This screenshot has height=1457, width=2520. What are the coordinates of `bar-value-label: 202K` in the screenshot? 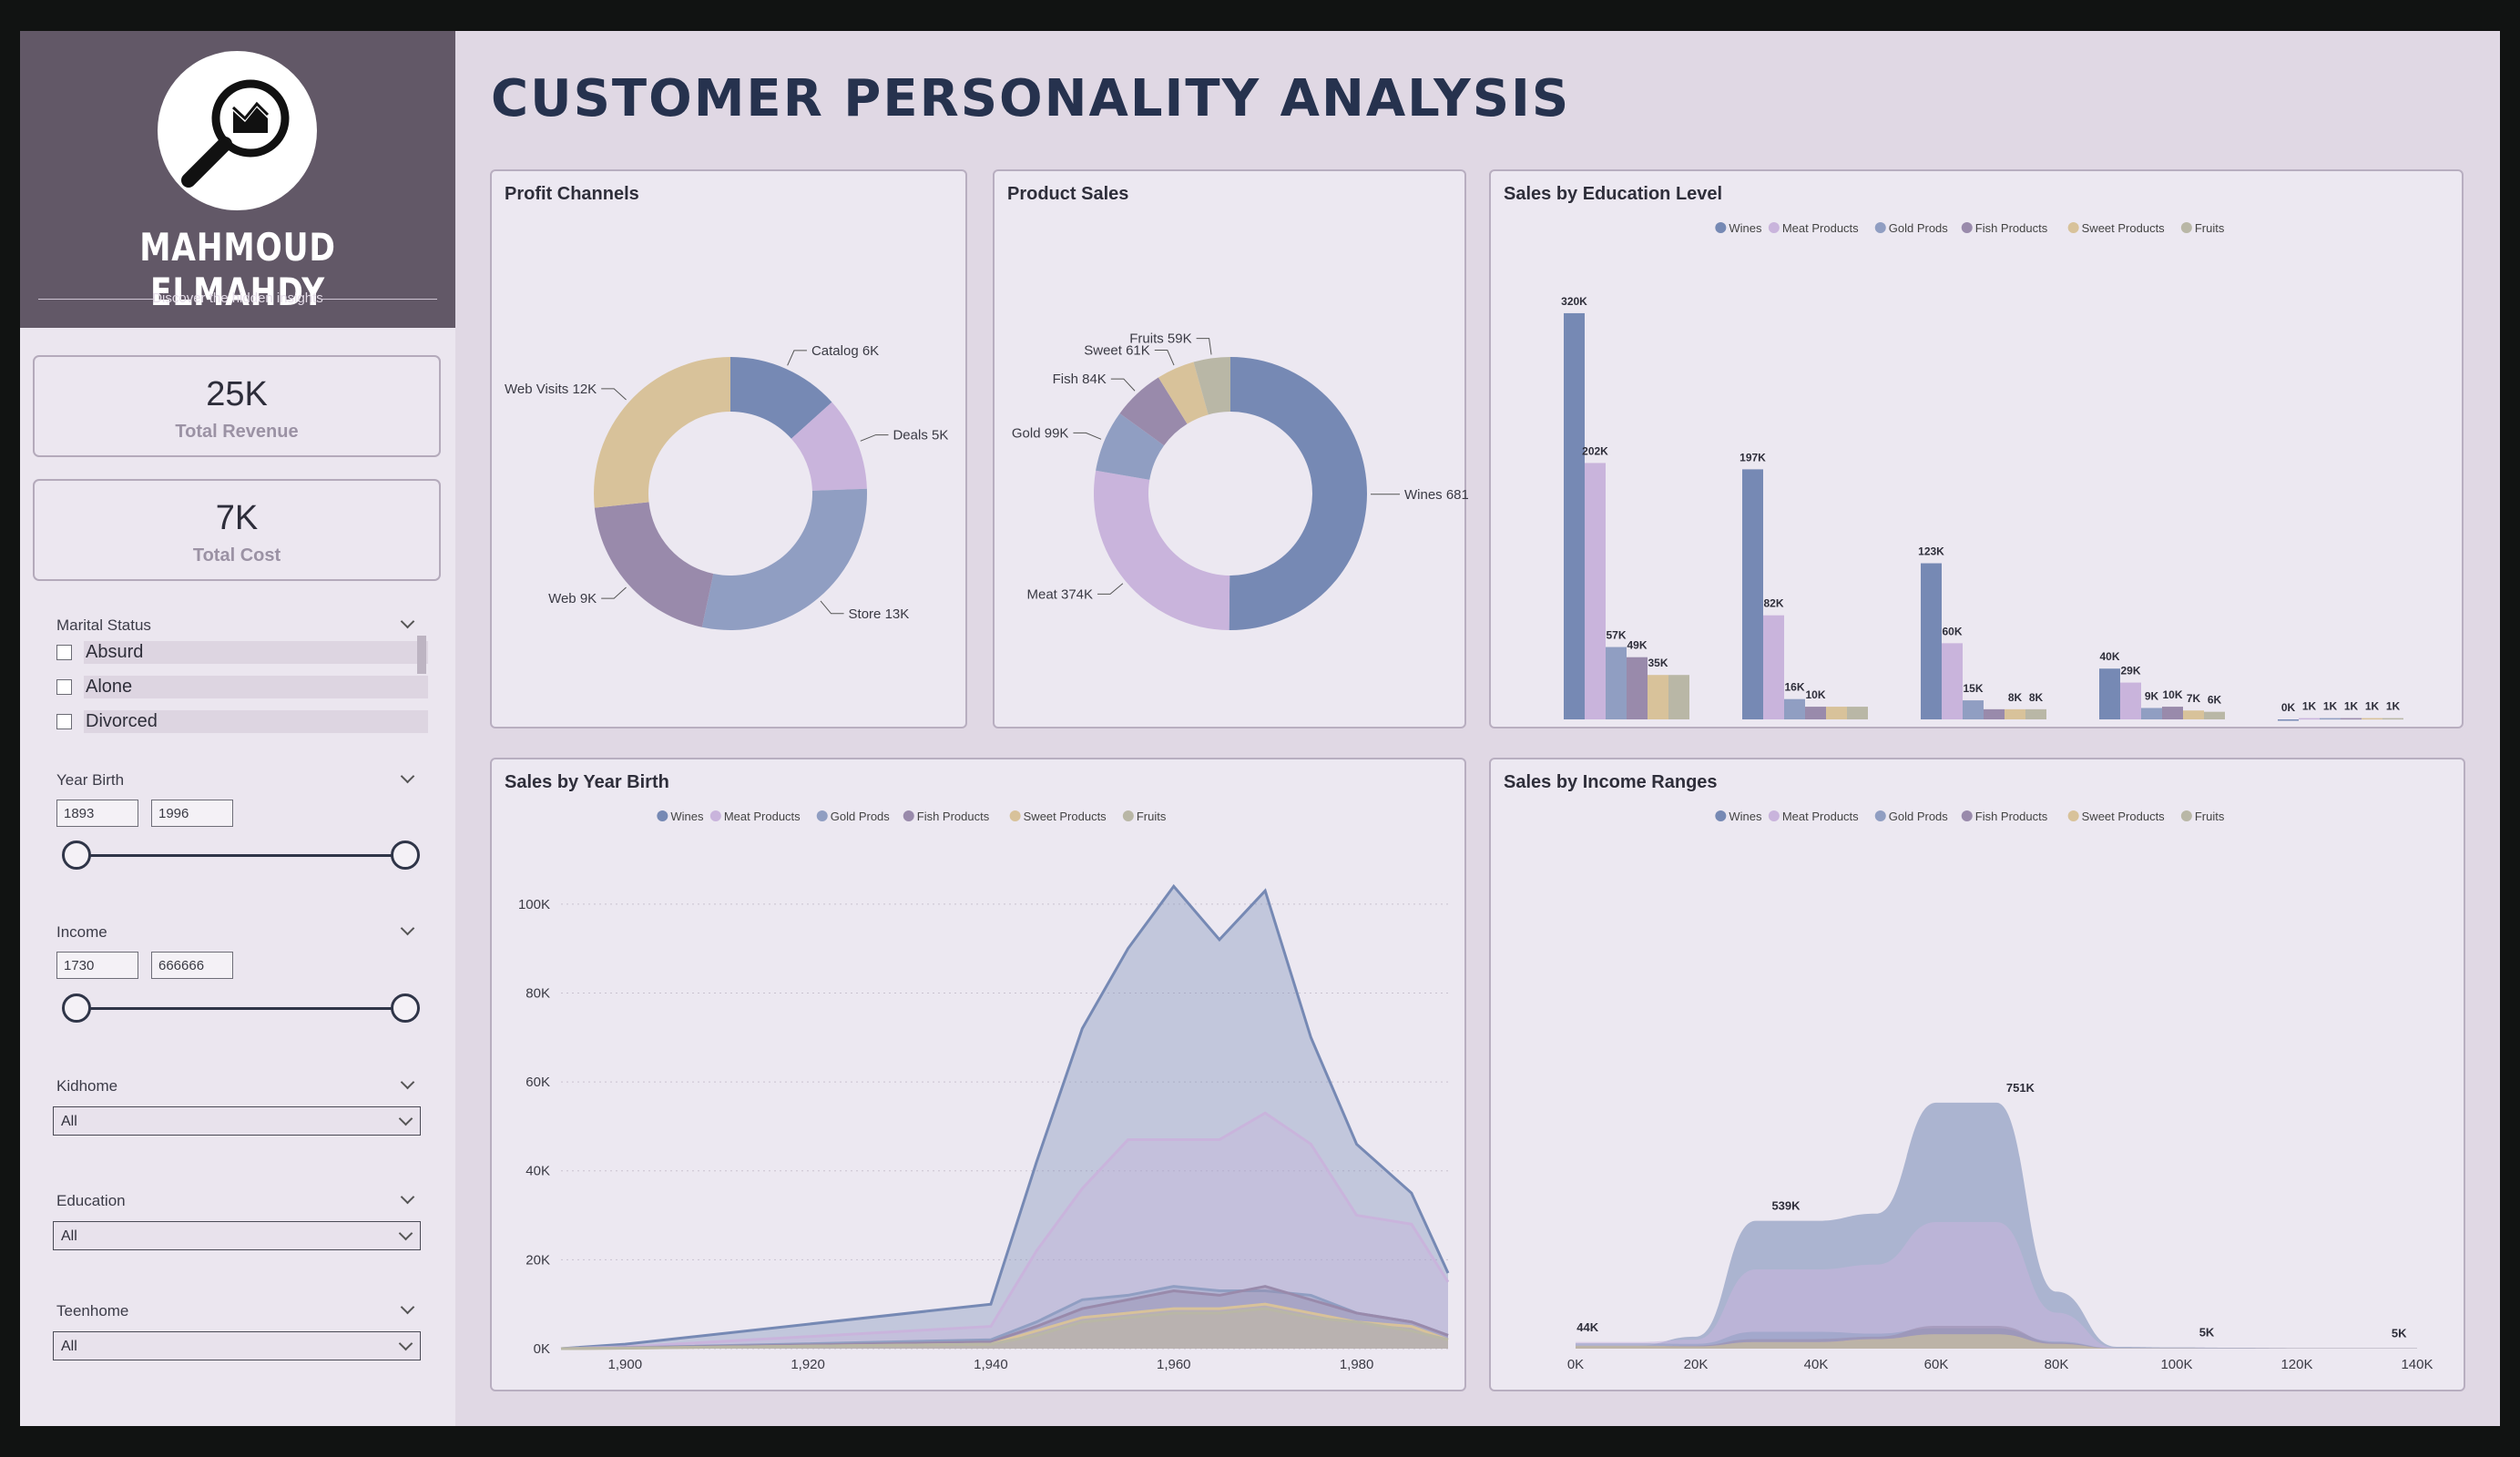 It's located at (1595, 451).